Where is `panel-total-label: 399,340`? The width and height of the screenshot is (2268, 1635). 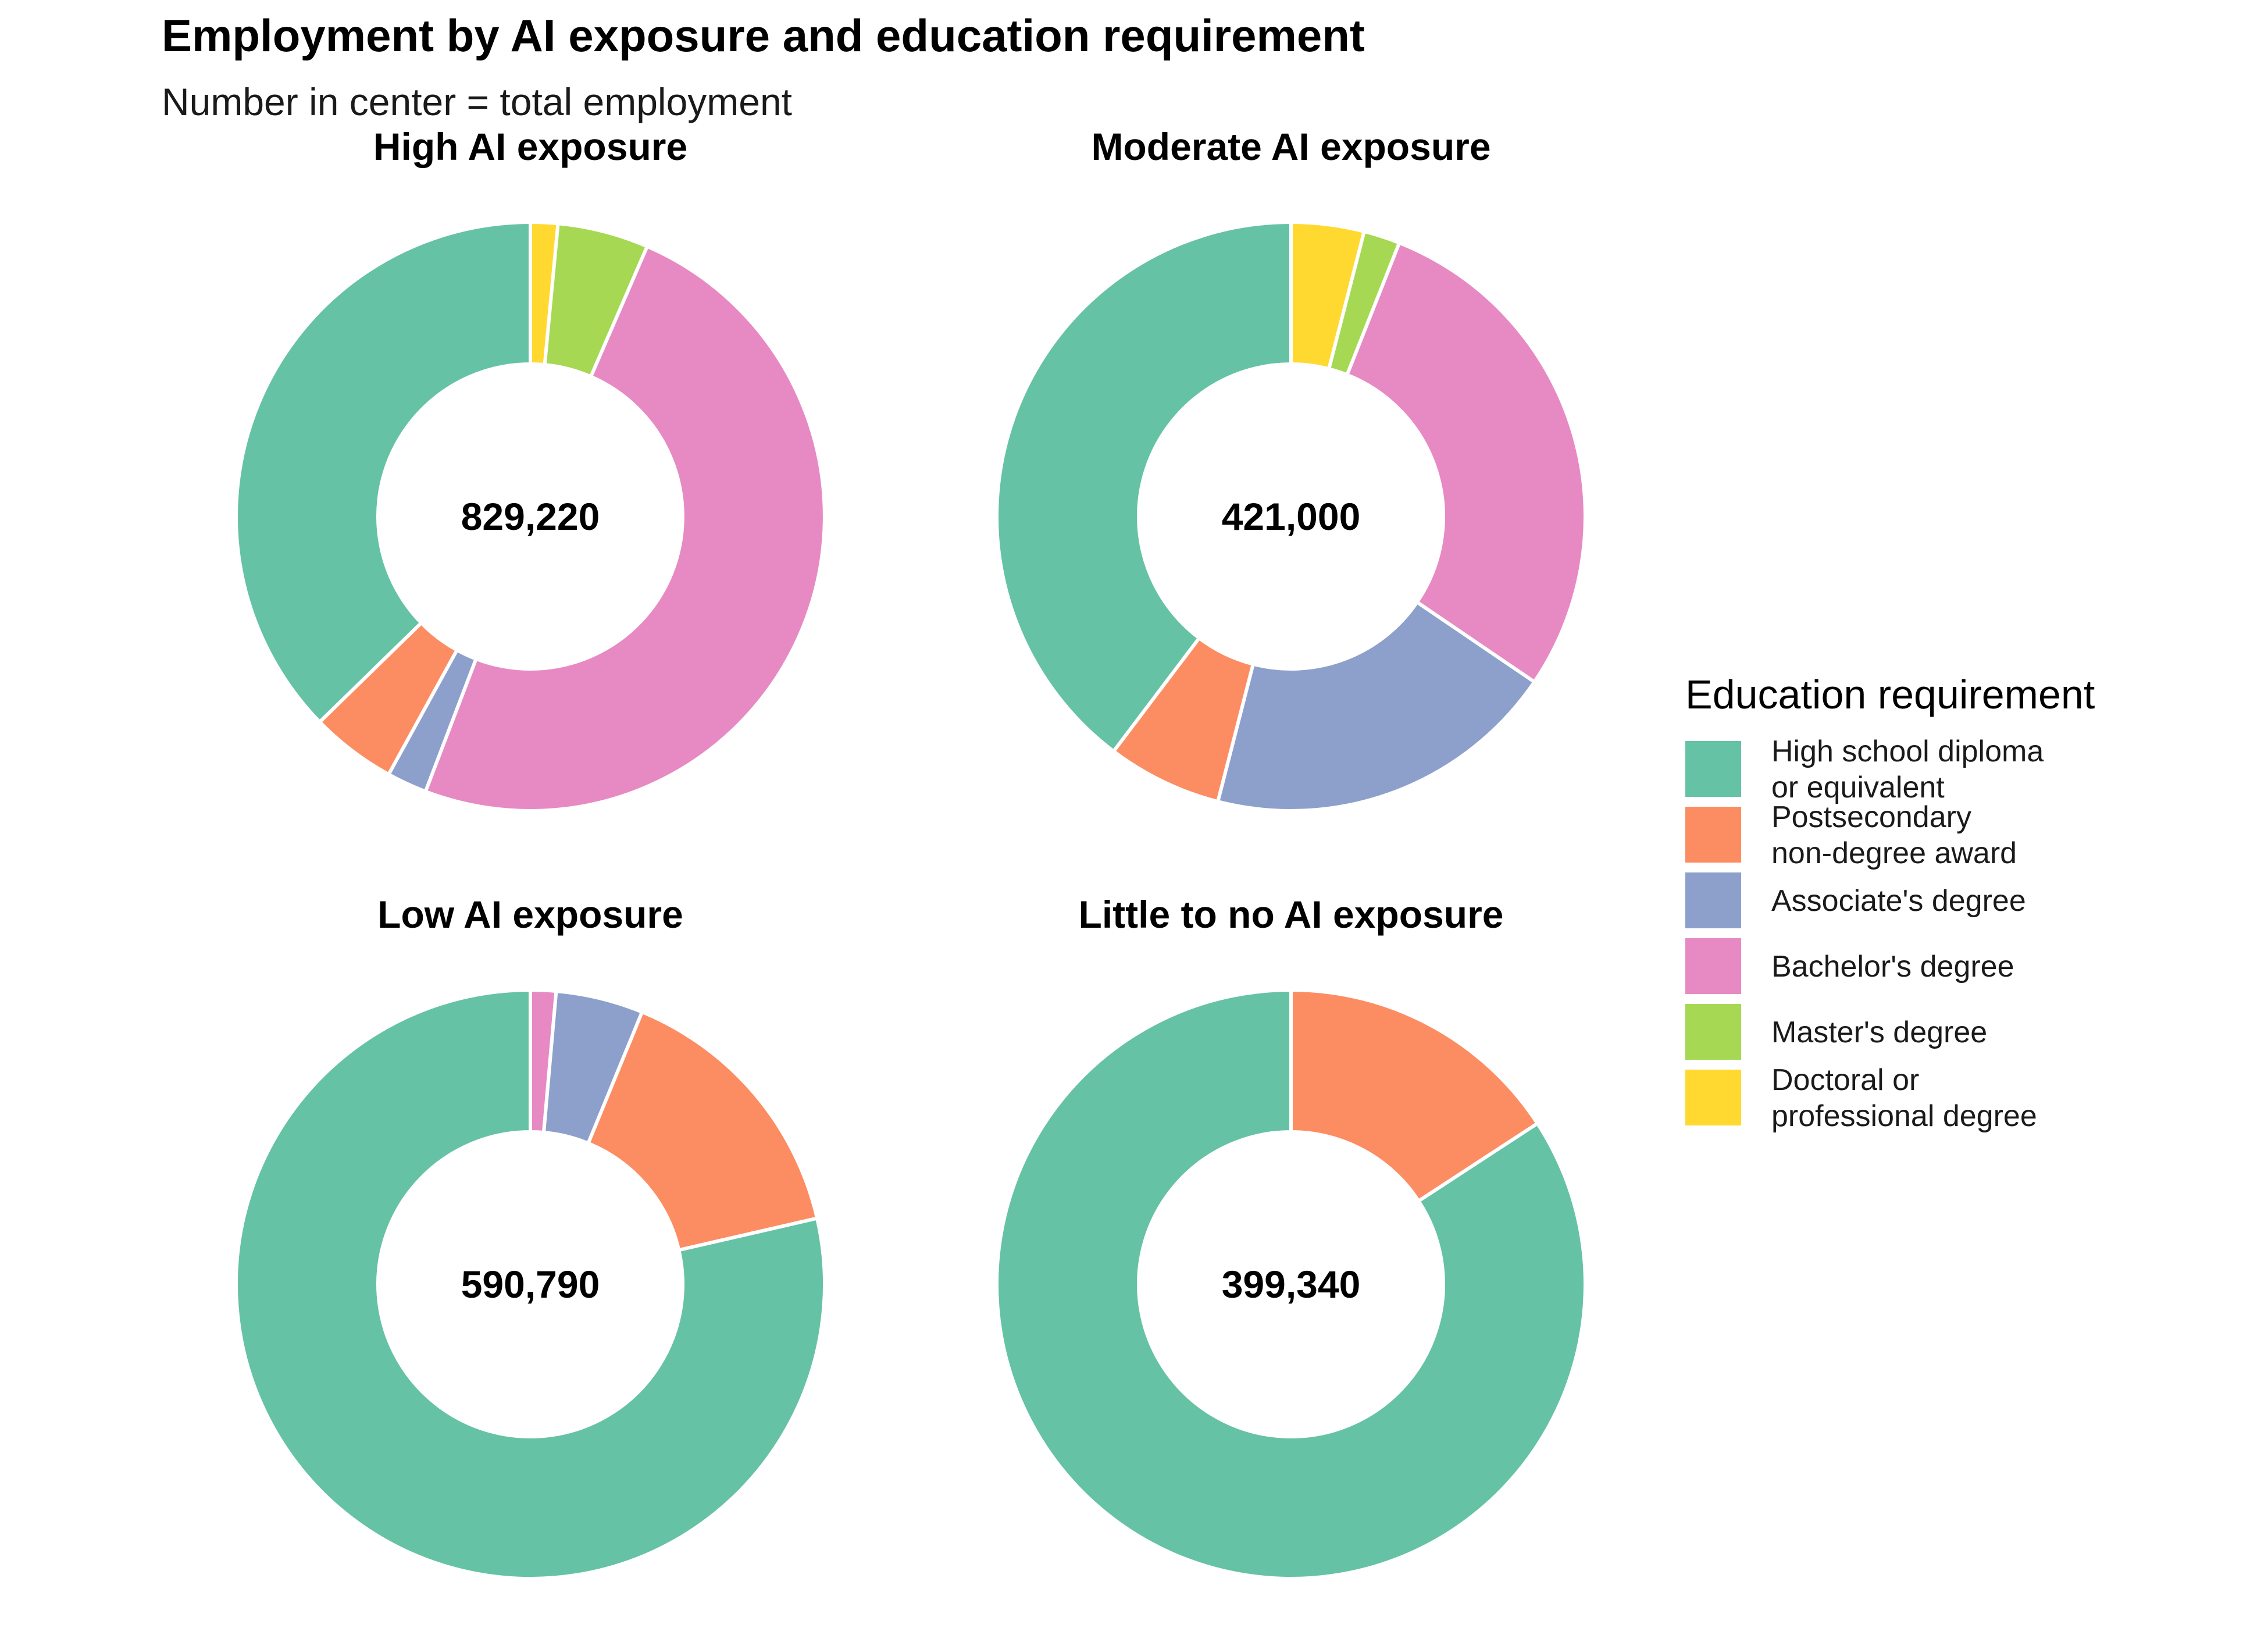 panel-total-label: 399,340 is located at coordinates (1292, 1285).